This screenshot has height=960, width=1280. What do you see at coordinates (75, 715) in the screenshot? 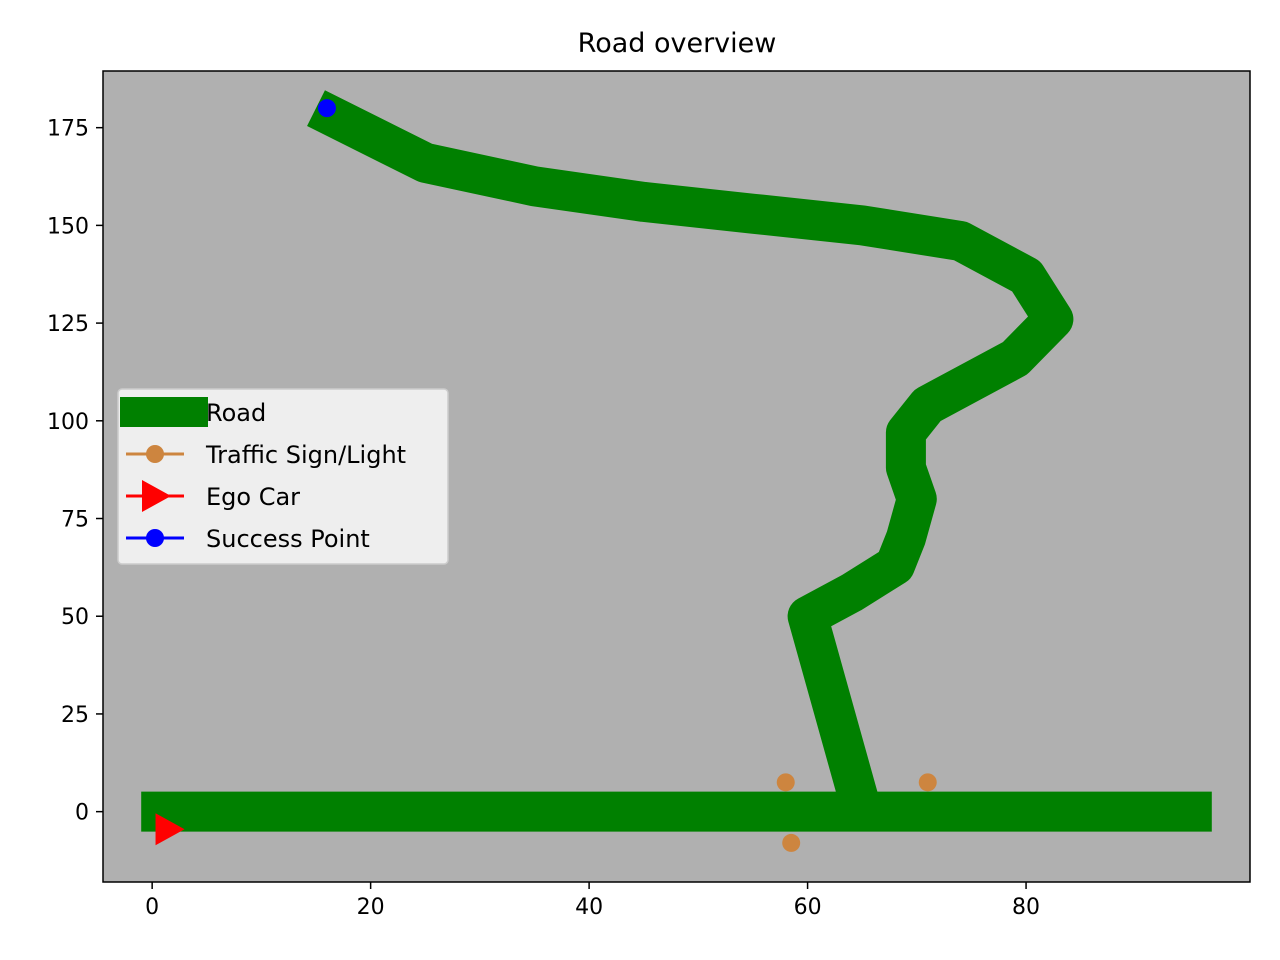
I see `y-tick-label: 25` at bounding box center [75, 715].